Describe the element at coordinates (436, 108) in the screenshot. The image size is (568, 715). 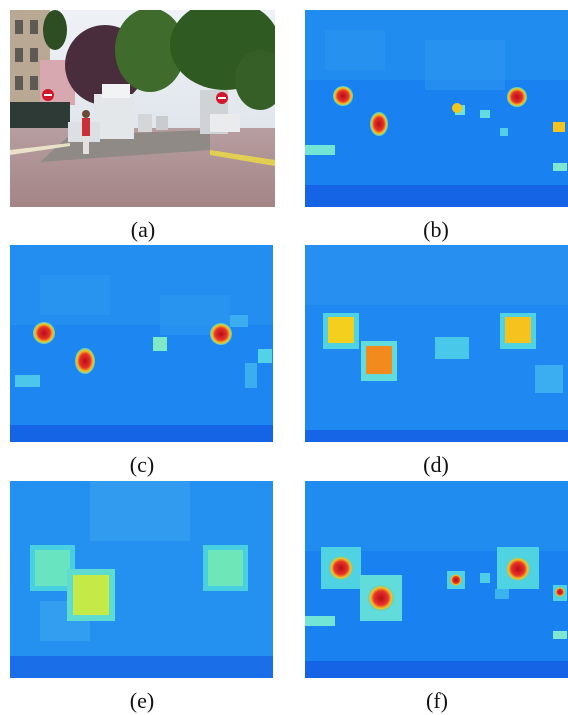
I see `panel-b-heatmap` at that location.